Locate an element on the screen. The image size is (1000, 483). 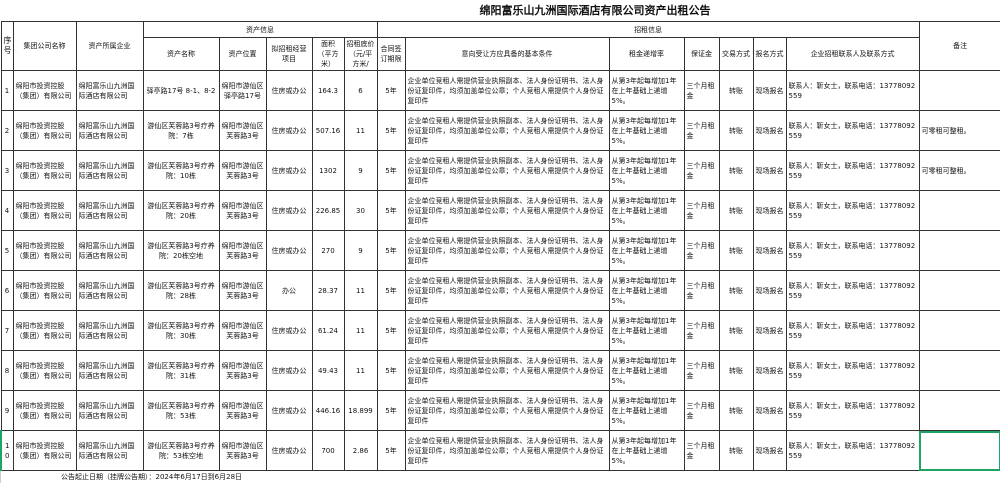
cell-seq: 10 is located at coordinates (7, 450).